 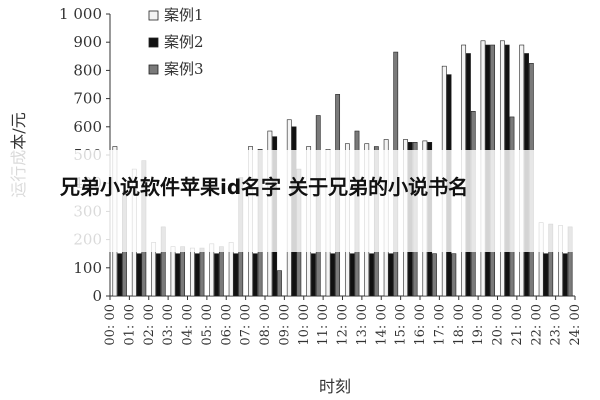 I want to click on x-tick-label: 03: 00, so click(x=168, y=325).